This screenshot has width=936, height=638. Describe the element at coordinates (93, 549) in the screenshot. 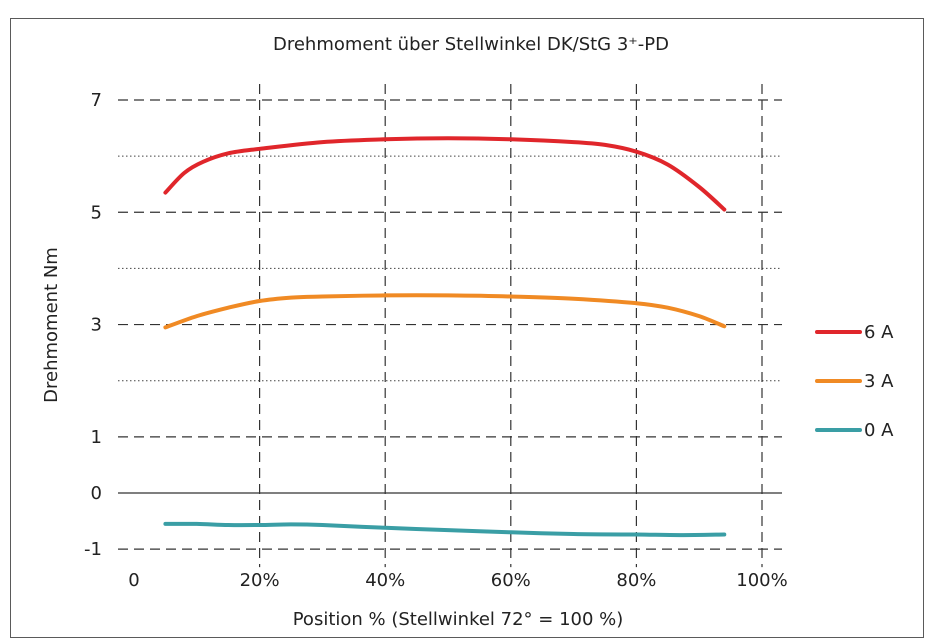

I see `y-tick-label: -1` at that location.